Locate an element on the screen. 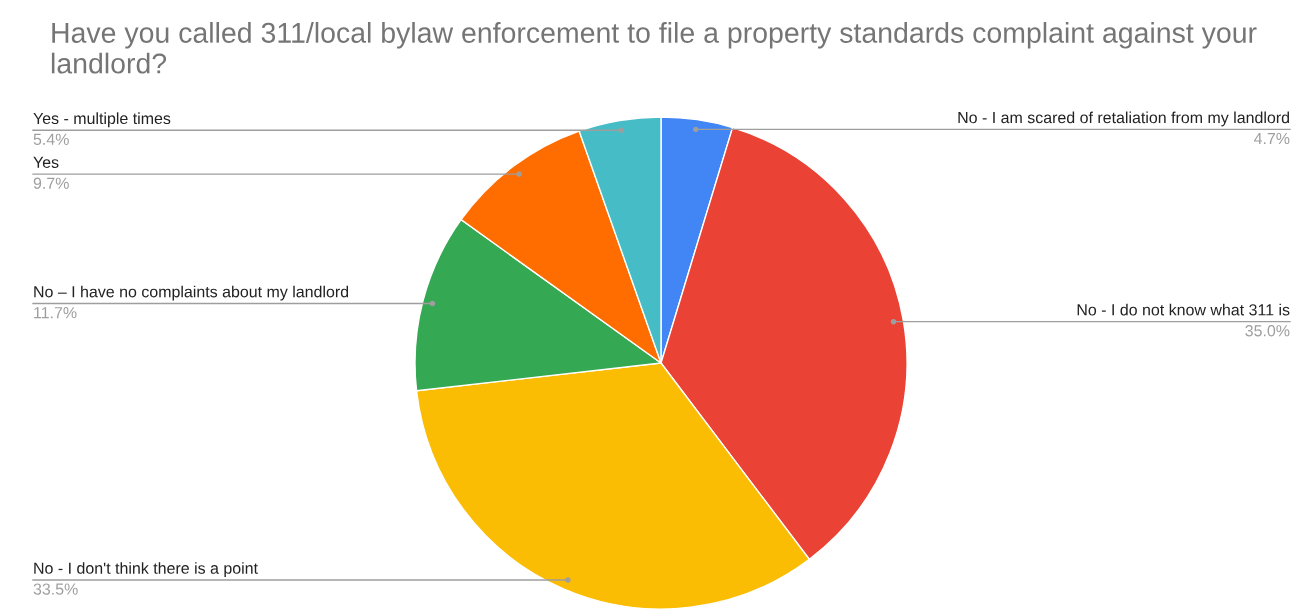 The height and width of the screenshot is (611, 1312). data-label: 35.0% is located at coordinates (1267, 331).